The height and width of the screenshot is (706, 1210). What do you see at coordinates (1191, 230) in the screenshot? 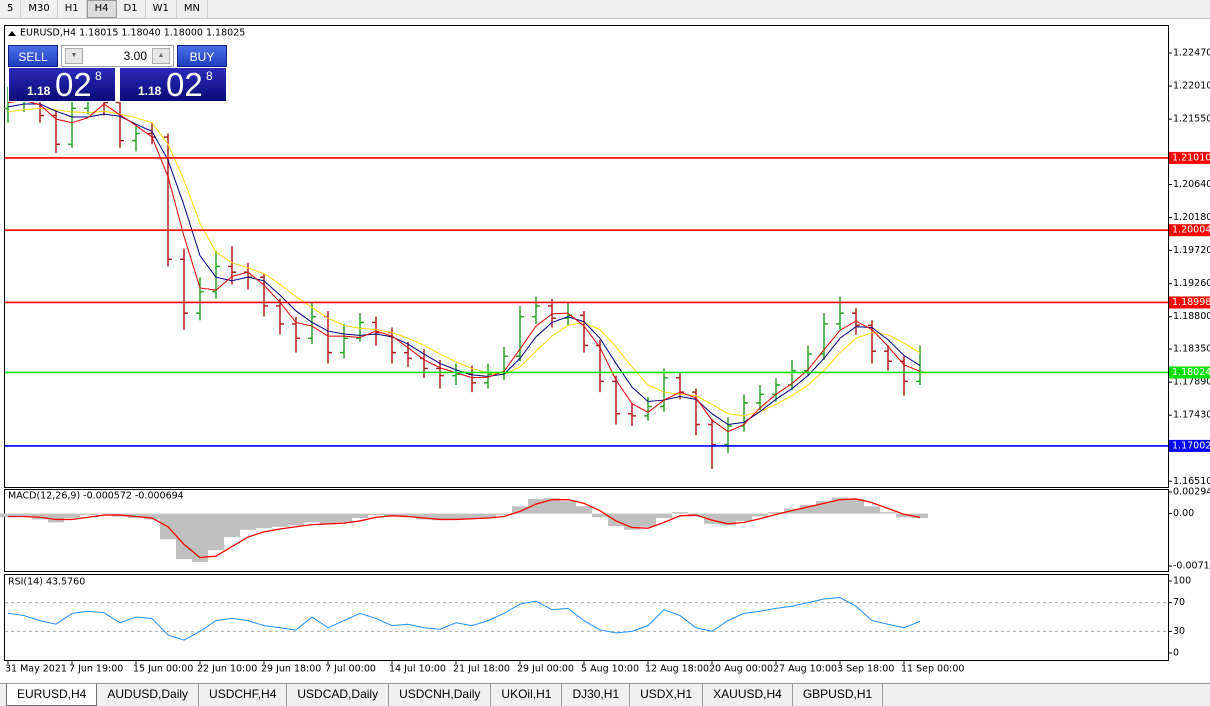
I see `level-label: 1.20004` at bounding box center [1191, 230].